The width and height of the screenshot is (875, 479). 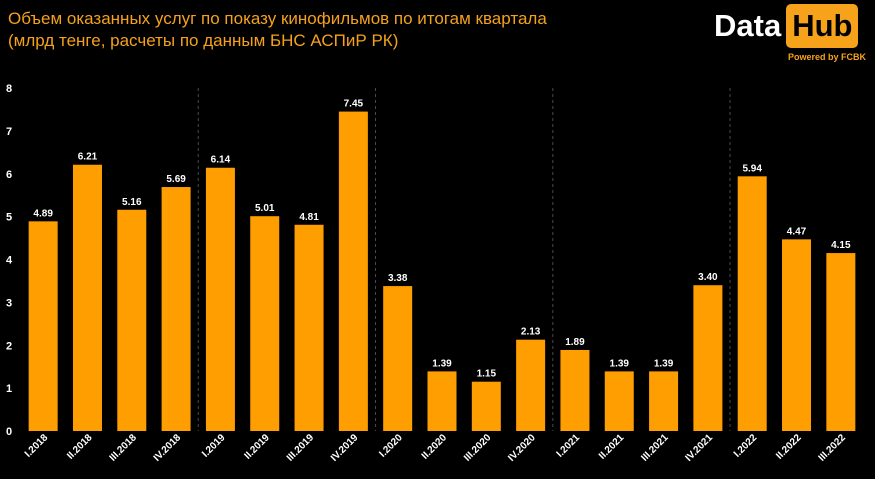 I want to click on logo-data-text: Data, so click(x=748, y=25).